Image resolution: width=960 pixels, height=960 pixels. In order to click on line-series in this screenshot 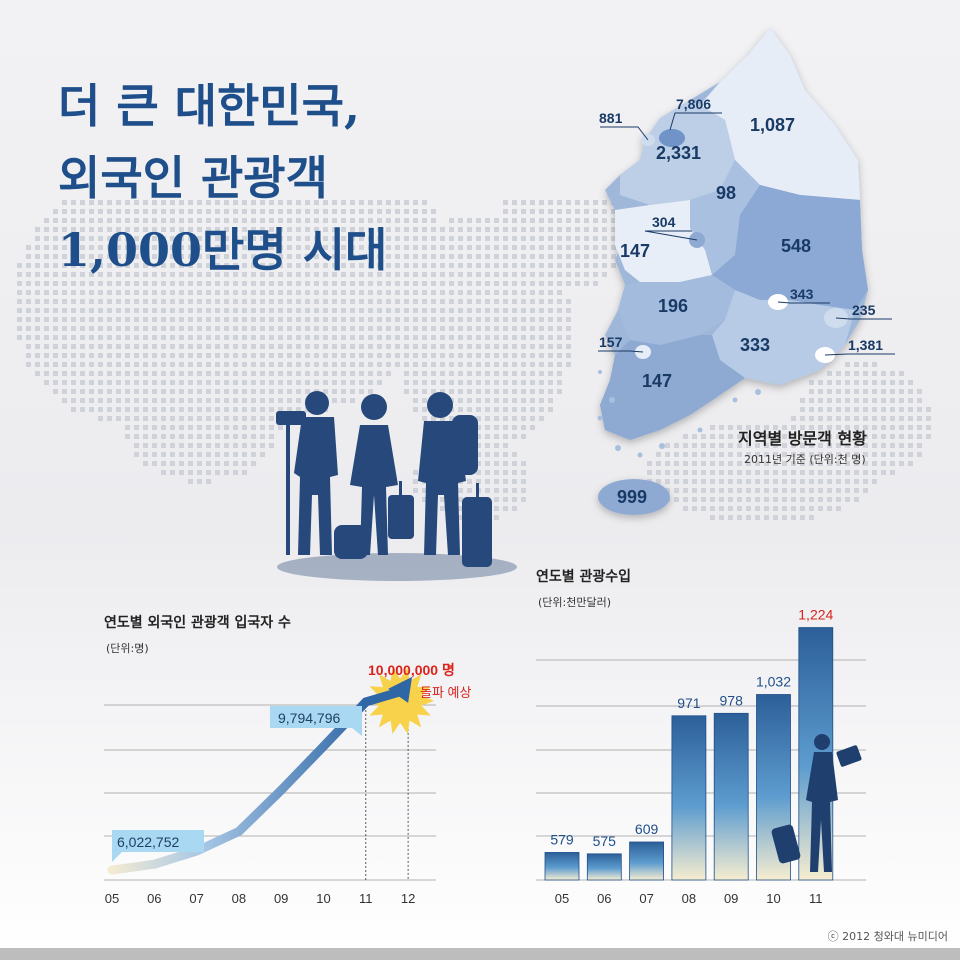, I will do `click(239, 786)`.